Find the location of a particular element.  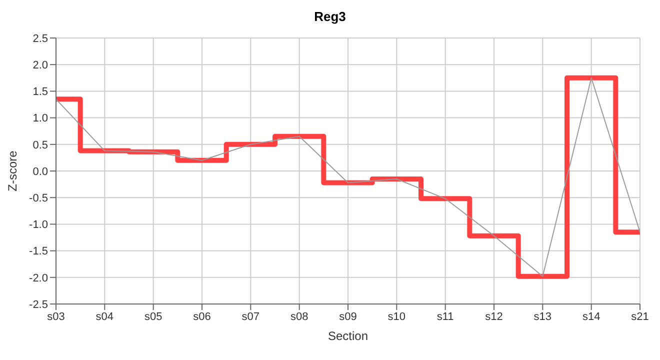

y-tick-label: 1.0 is located at coordinates (40, 118).